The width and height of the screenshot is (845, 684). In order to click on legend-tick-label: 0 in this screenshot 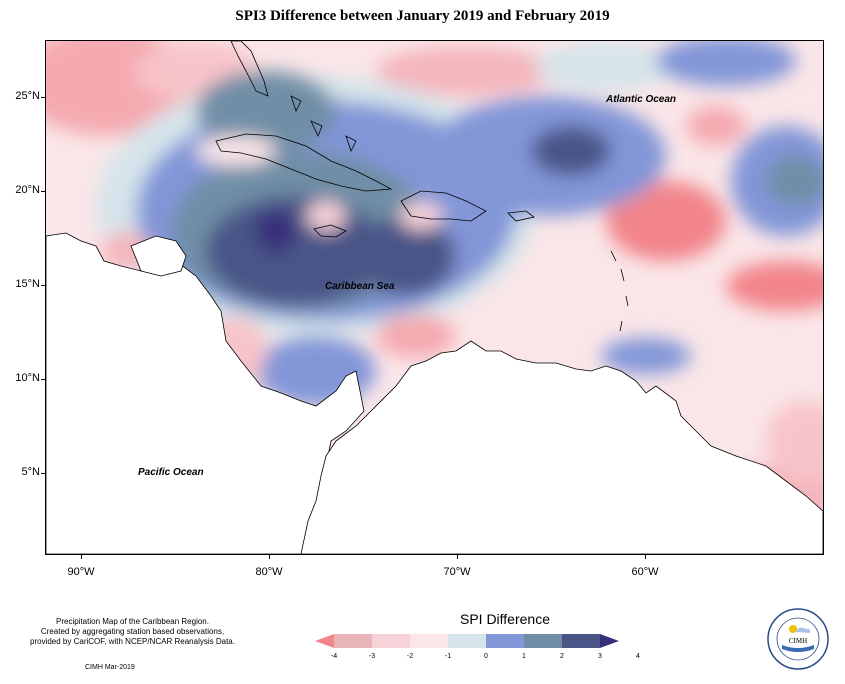, I will do `click(486, 656)`.